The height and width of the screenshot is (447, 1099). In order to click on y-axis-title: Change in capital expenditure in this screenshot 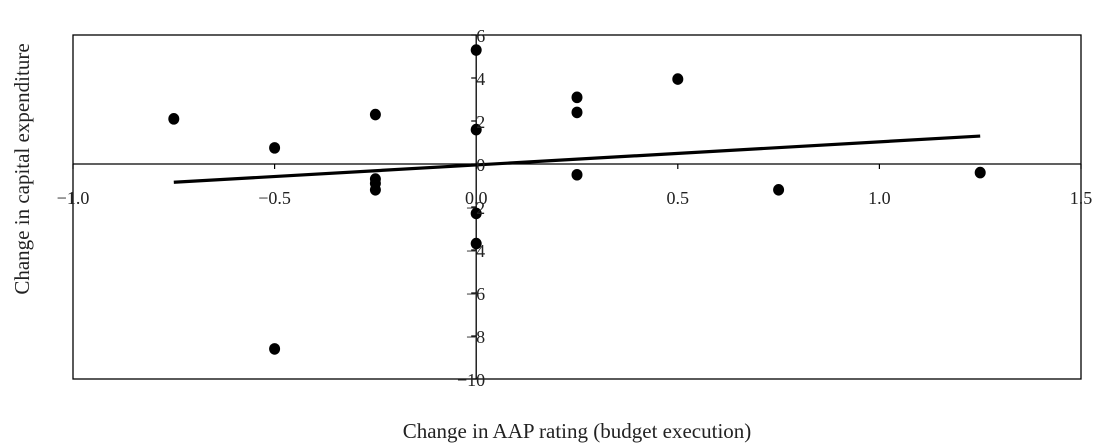, I will do `click(22, 168)`.